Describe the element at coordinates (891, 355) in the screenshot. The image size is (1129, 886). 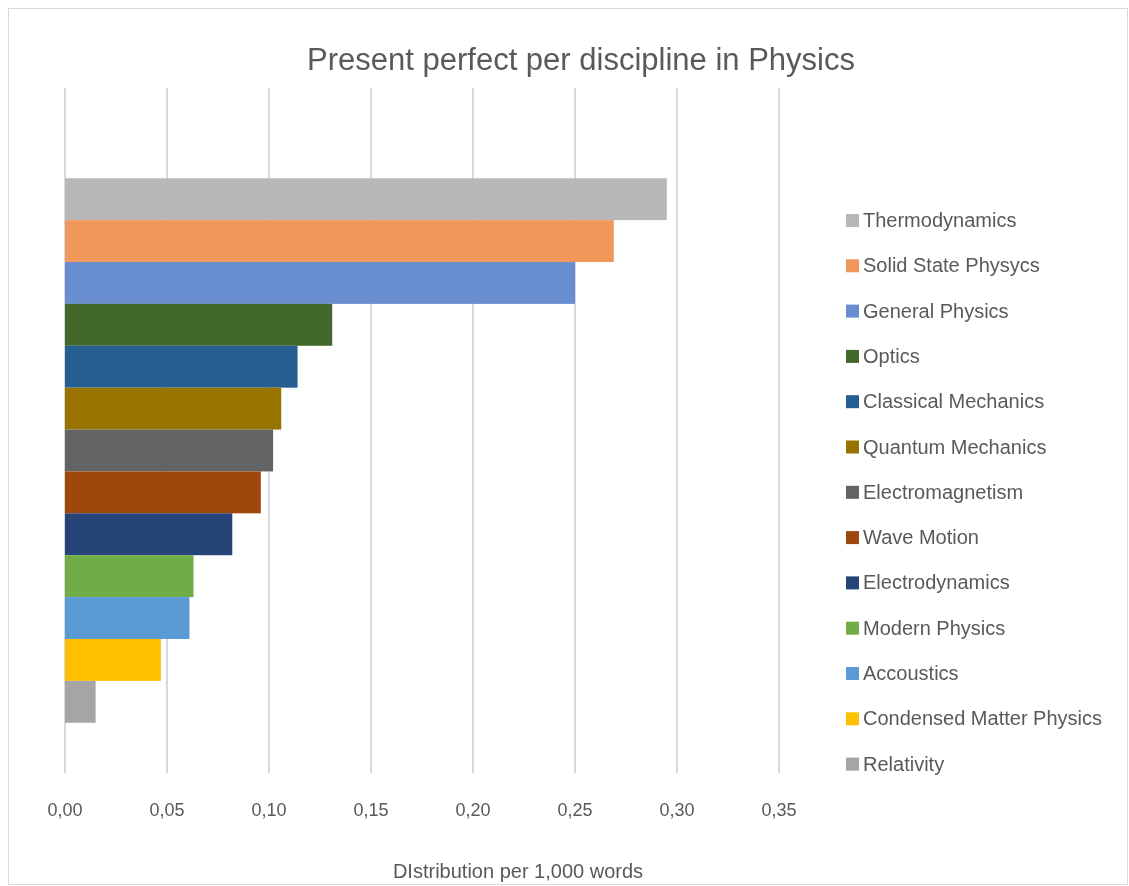
I see `legend-label: Optics` at that location.